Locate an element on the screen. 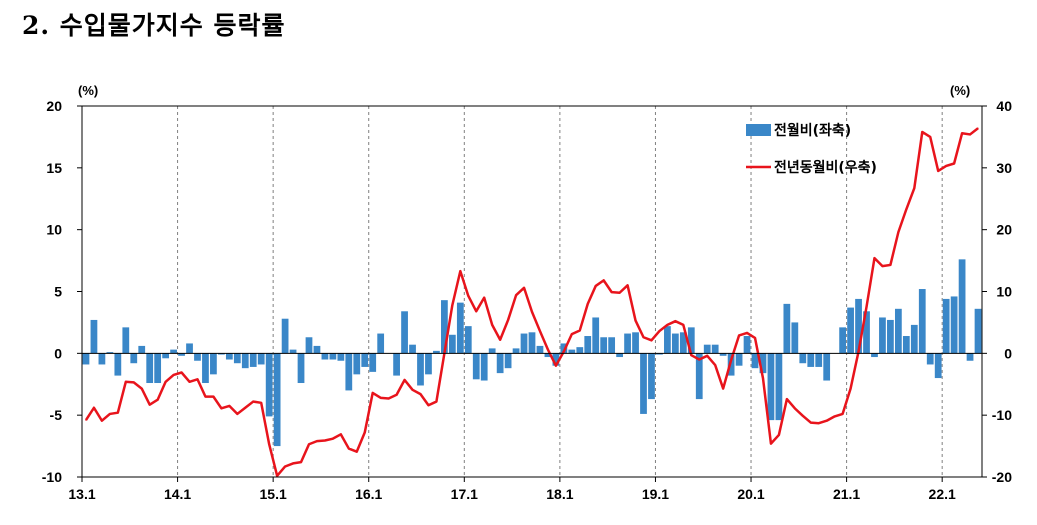 The height and width of the screenshot is (525, 1037). left-tick-label: 5 is located at coordinates (58, 292).